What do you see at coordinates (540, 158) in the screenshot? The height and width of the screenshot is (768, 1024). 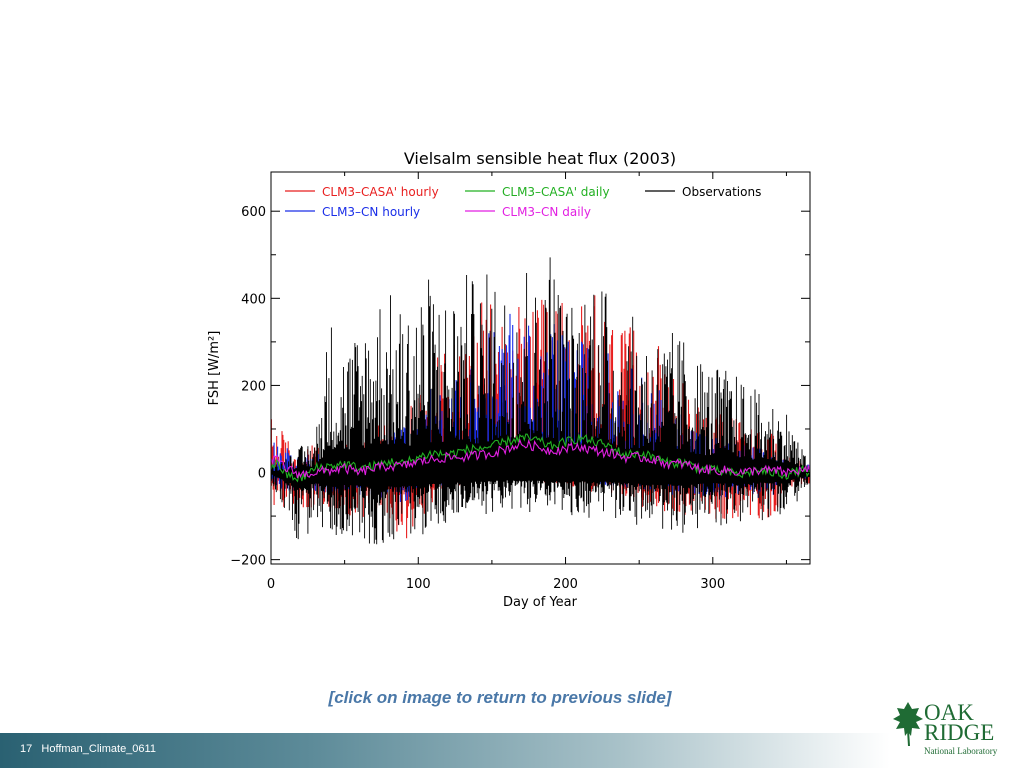 I see `chart-title: Vielsalm sensible heat flux (2003)` at bounding box center [540, 158].